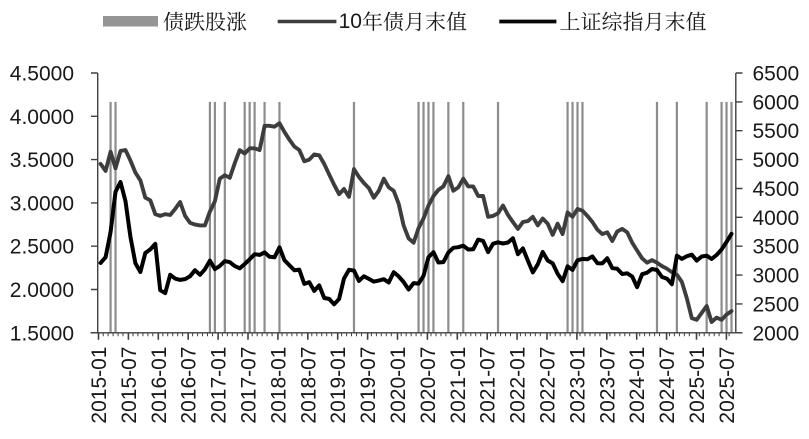 Image resolution: width=809 pixels, height=439 pixels. What do you see at coordinates (577, 385) in the screenshot?
I see `svg-text: 2023-01` at bounding box center [577, 385].